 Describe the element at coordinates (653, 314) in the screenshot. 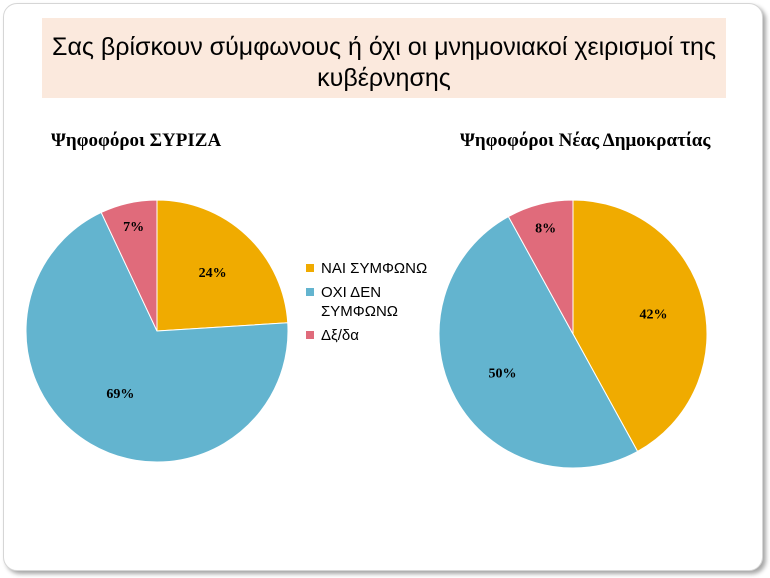

I see `data-label-nd-yes: 42%` at that location.